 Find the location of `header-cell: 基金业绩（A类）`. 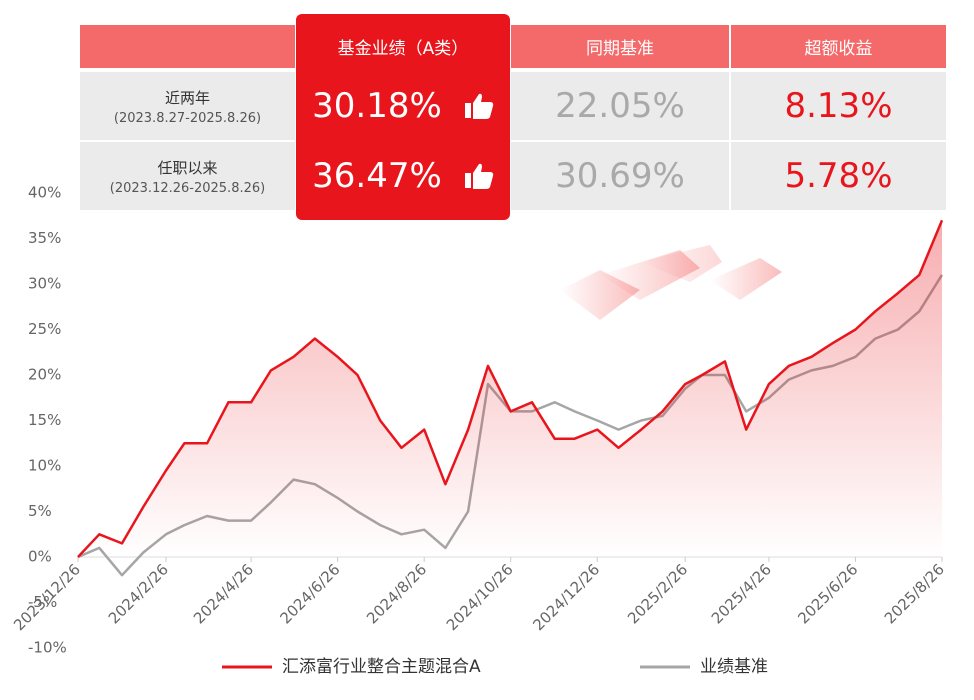

header-cell: 基金业绩（A类） is located at coordinates (403, 49).